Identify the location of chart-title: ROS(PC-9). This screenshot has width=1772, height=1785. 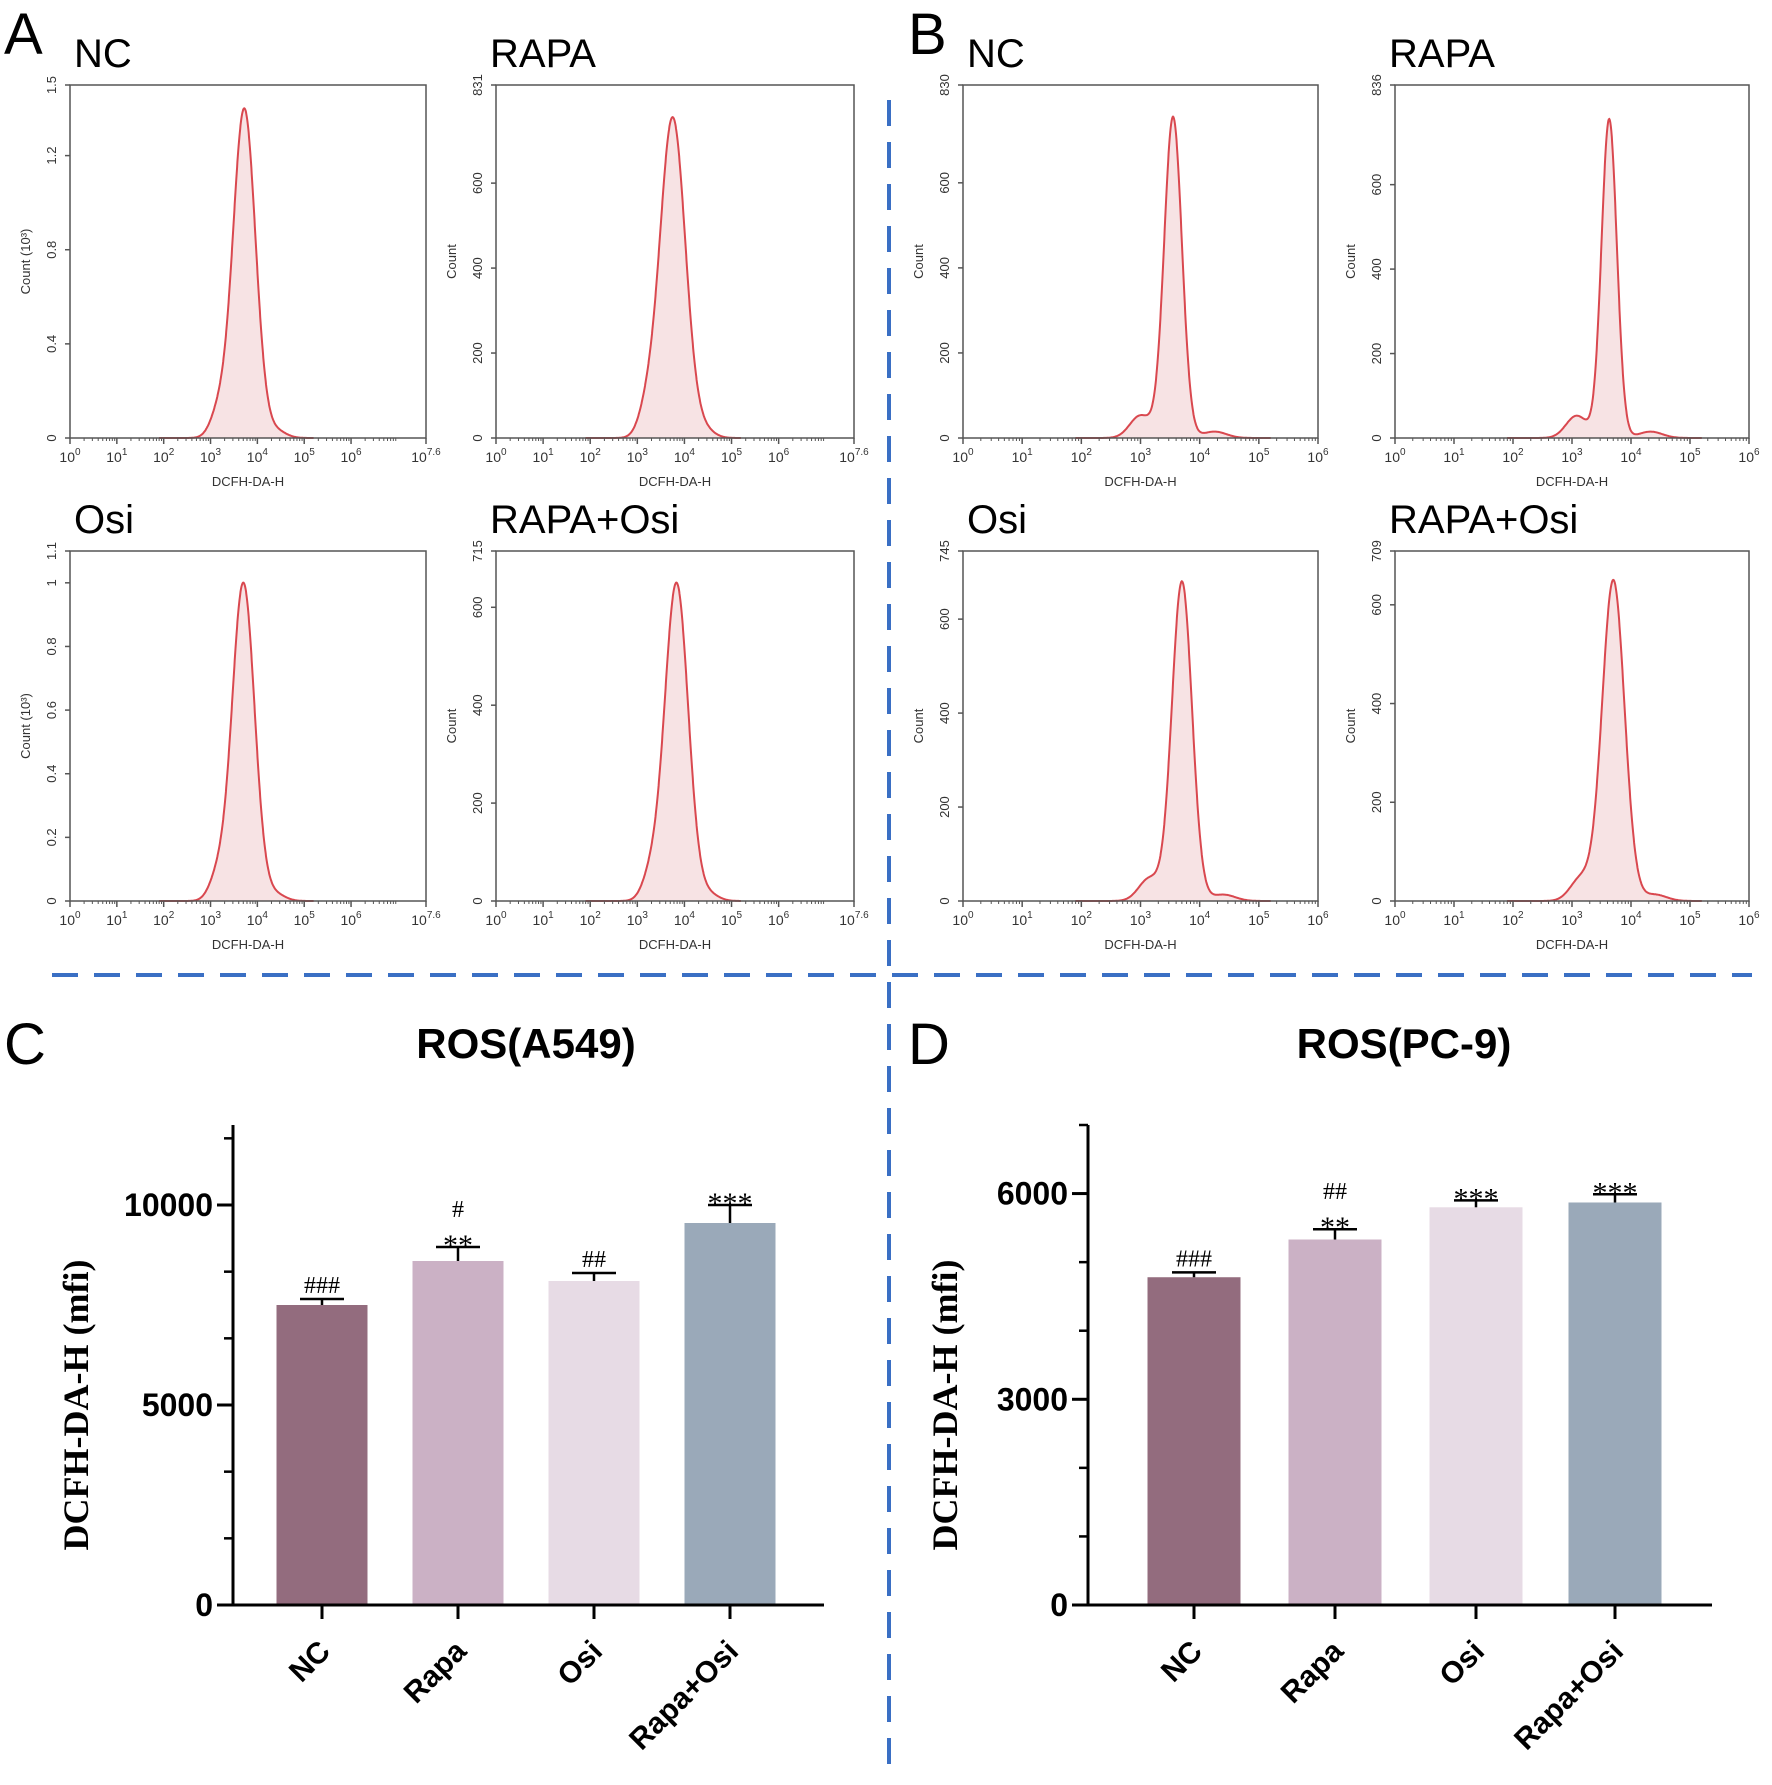
(1404, 1043).